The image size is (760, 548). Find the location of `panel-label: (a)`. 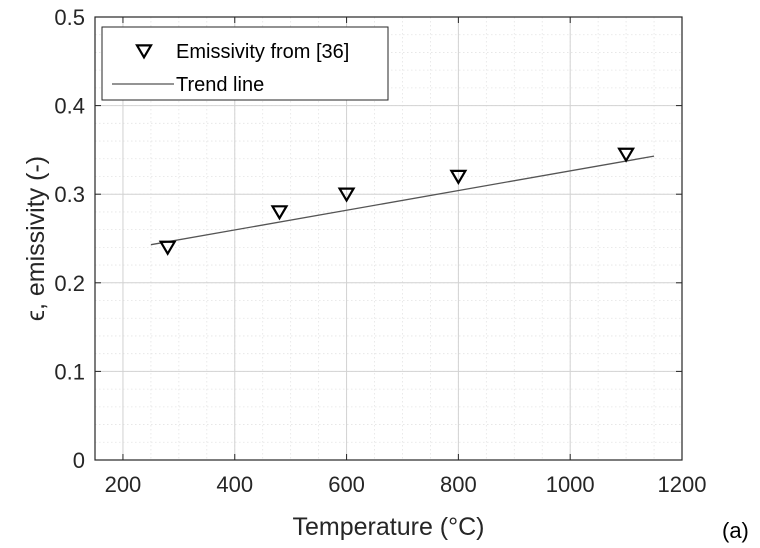

panel-label: (a) is located at coordinates (735, 530).